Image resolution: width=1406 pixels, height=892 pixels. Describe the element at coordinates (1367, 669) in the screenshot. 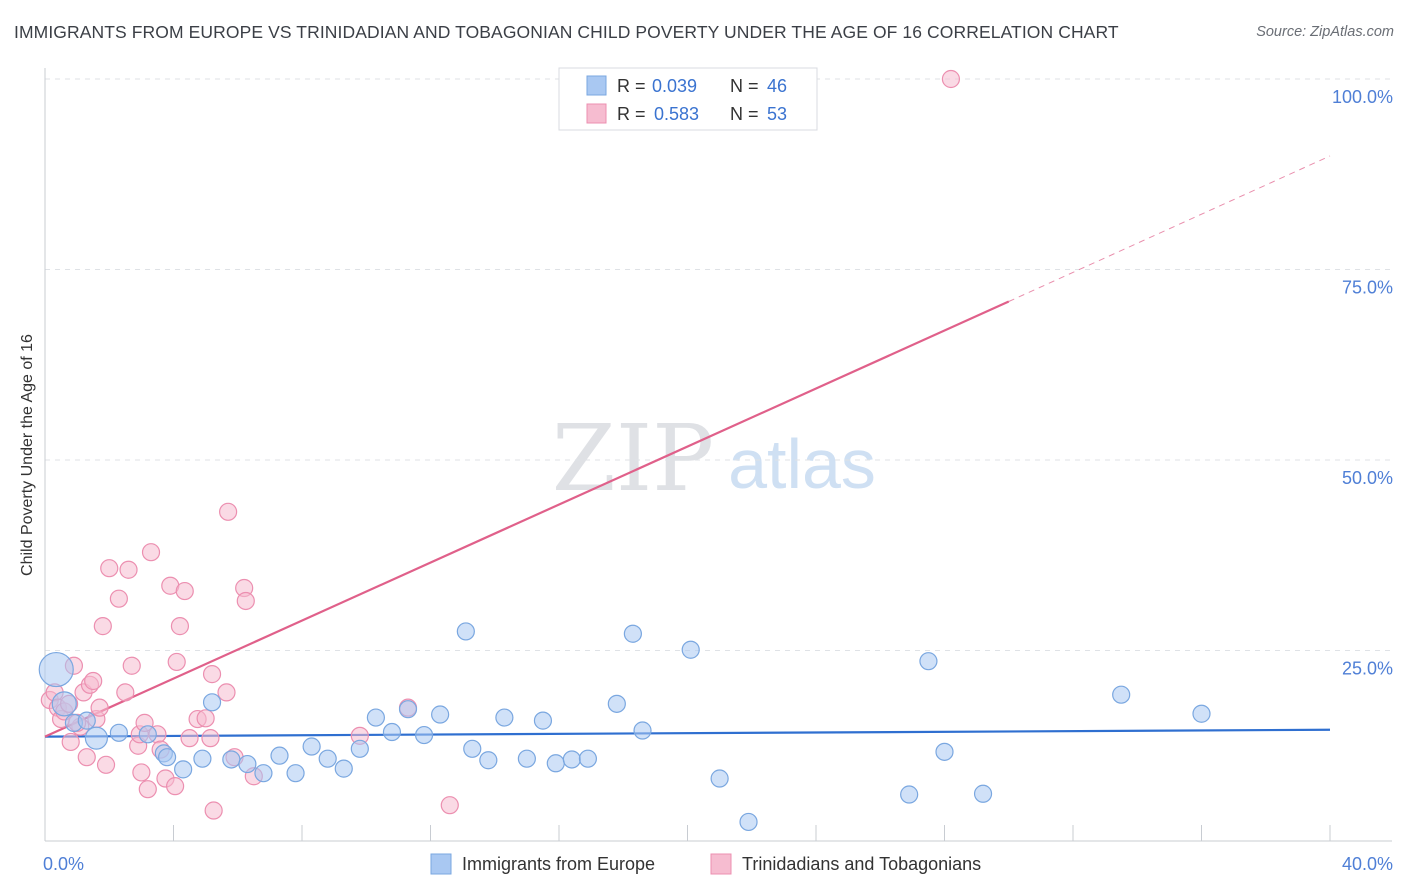

I see `y-tick-label: 25.0%` at that location.